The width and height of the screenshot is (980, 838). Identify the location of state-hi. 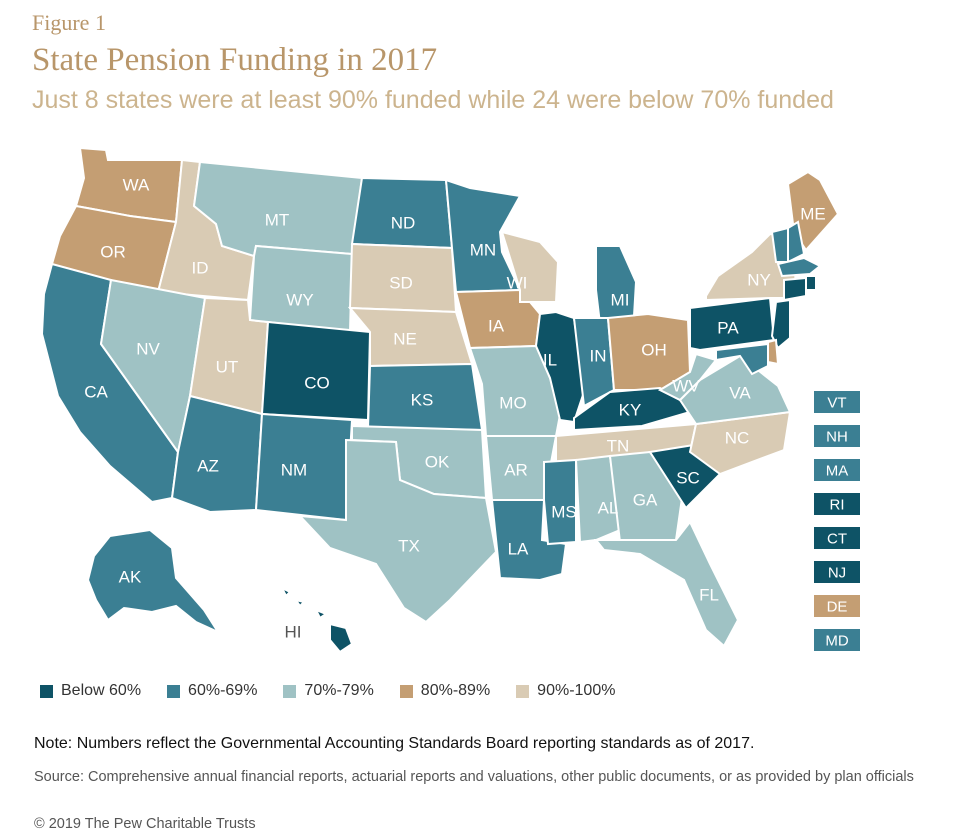
(316, 619).